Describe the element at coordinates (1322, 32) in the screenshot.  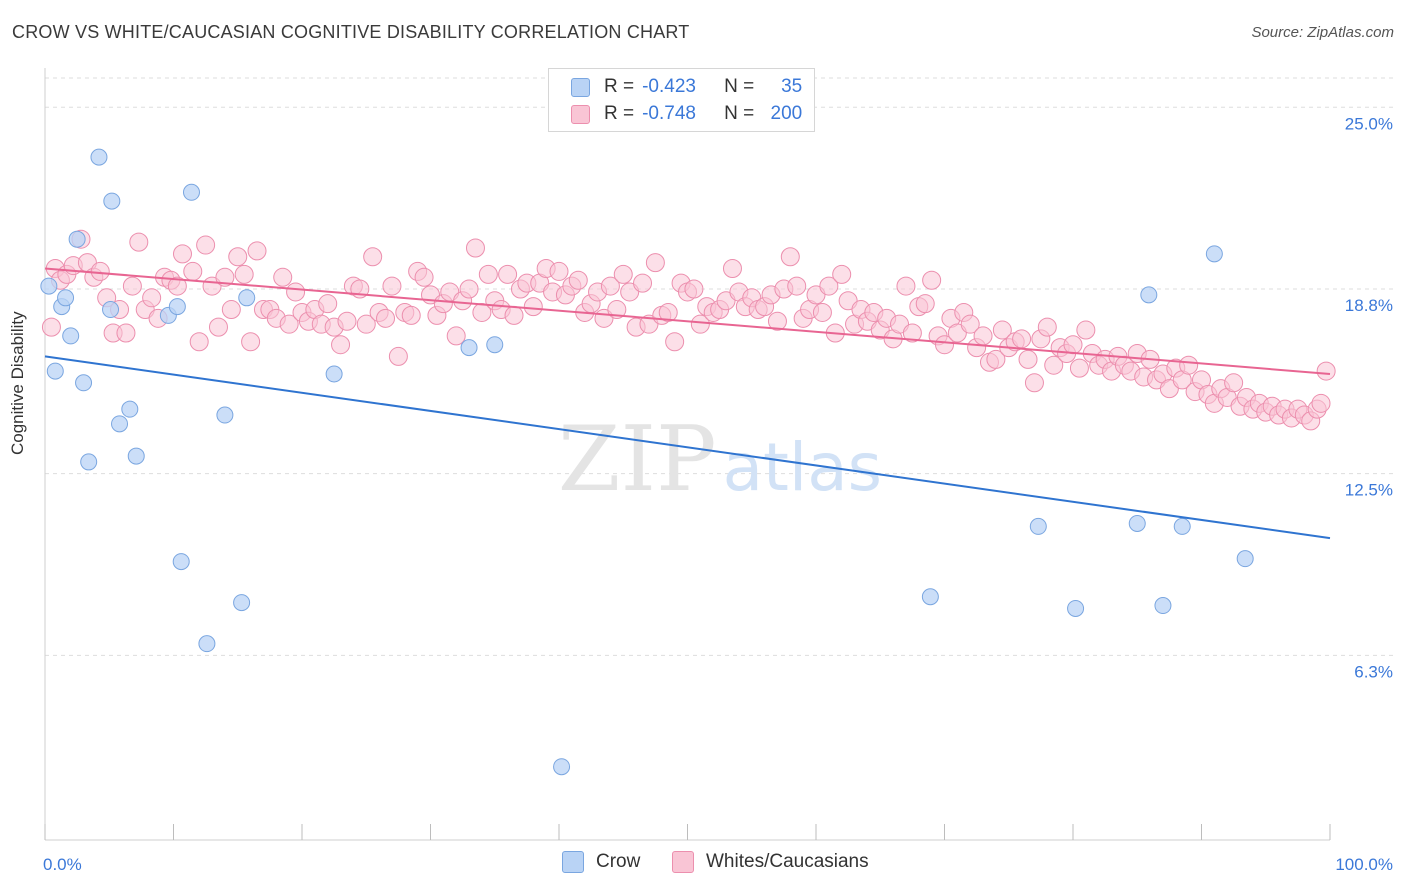
I see `source-credit: Source: ZipAtlas.com` at that location.